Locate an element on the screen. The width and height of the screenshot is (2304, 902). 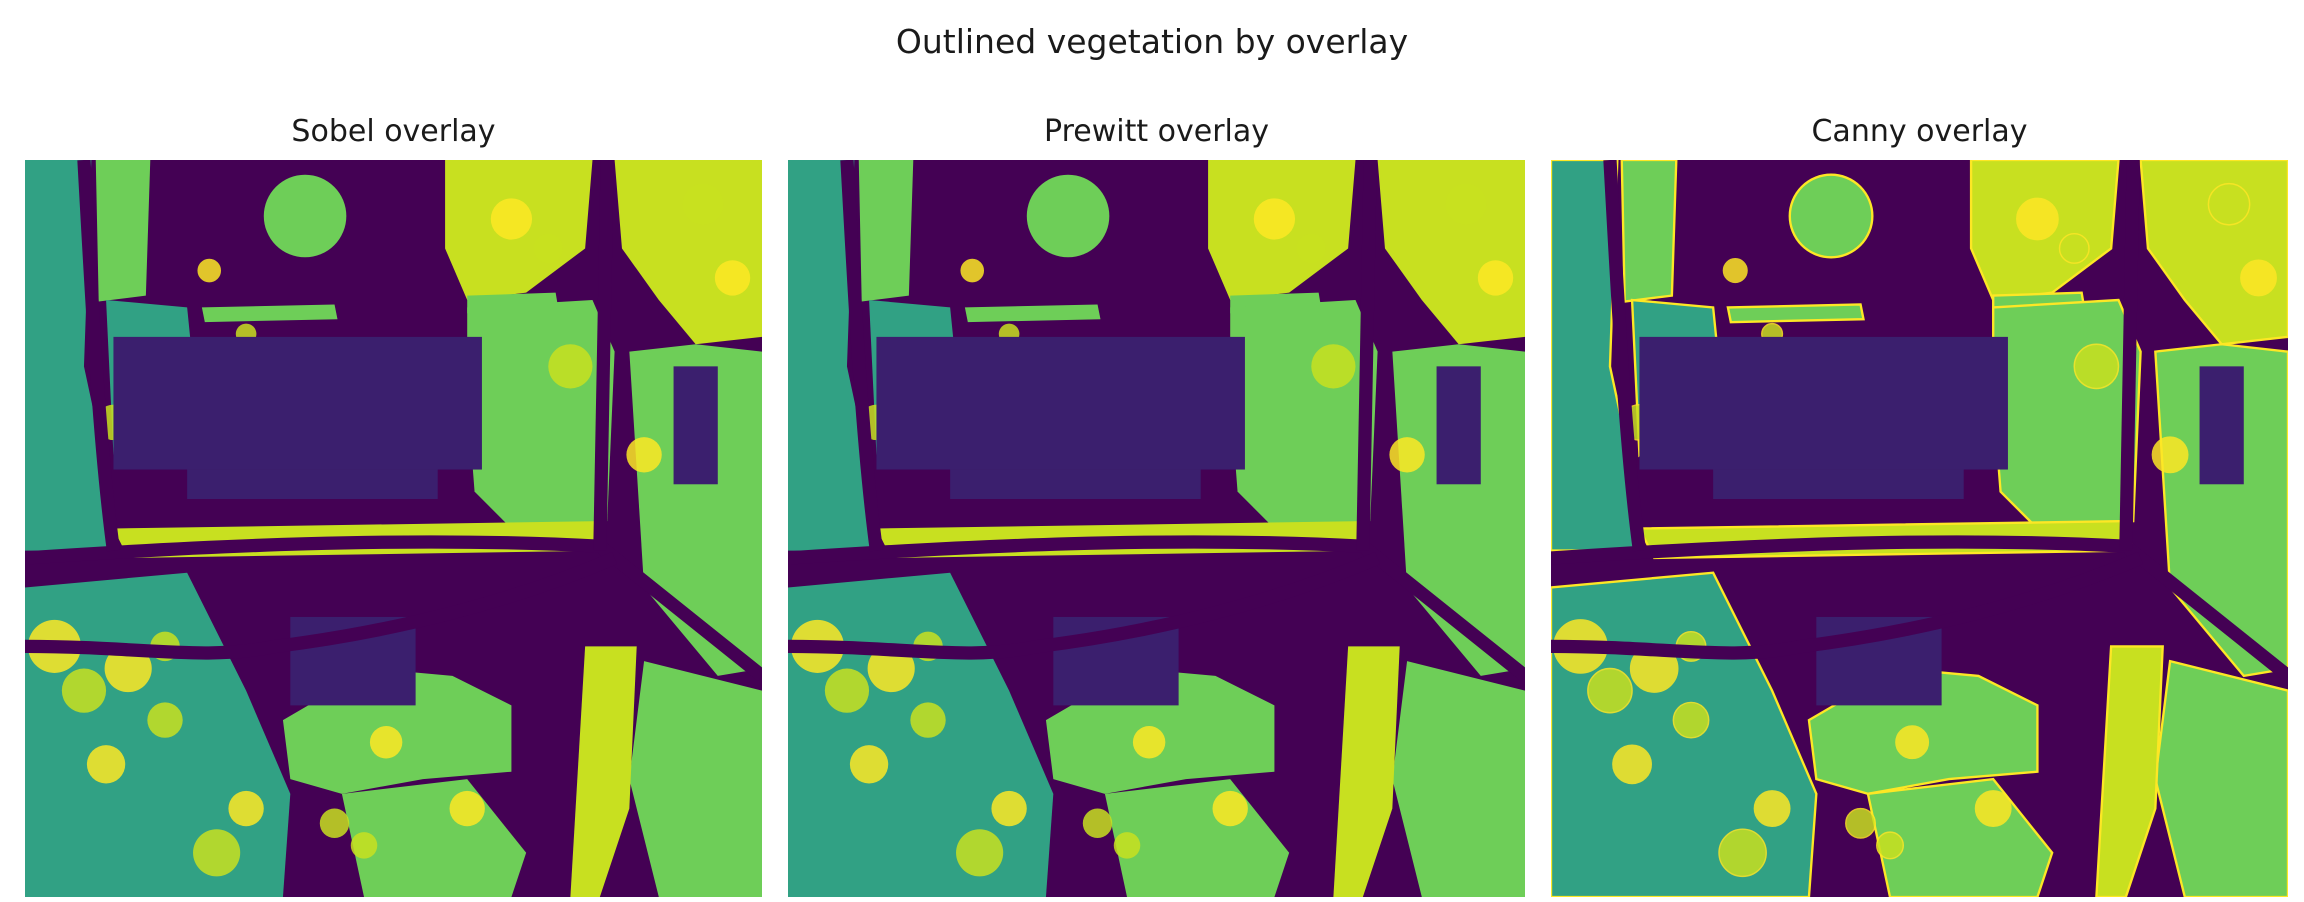
prewitt-panel-title: Prewitt overlay is located at coordinates (1156, 131).